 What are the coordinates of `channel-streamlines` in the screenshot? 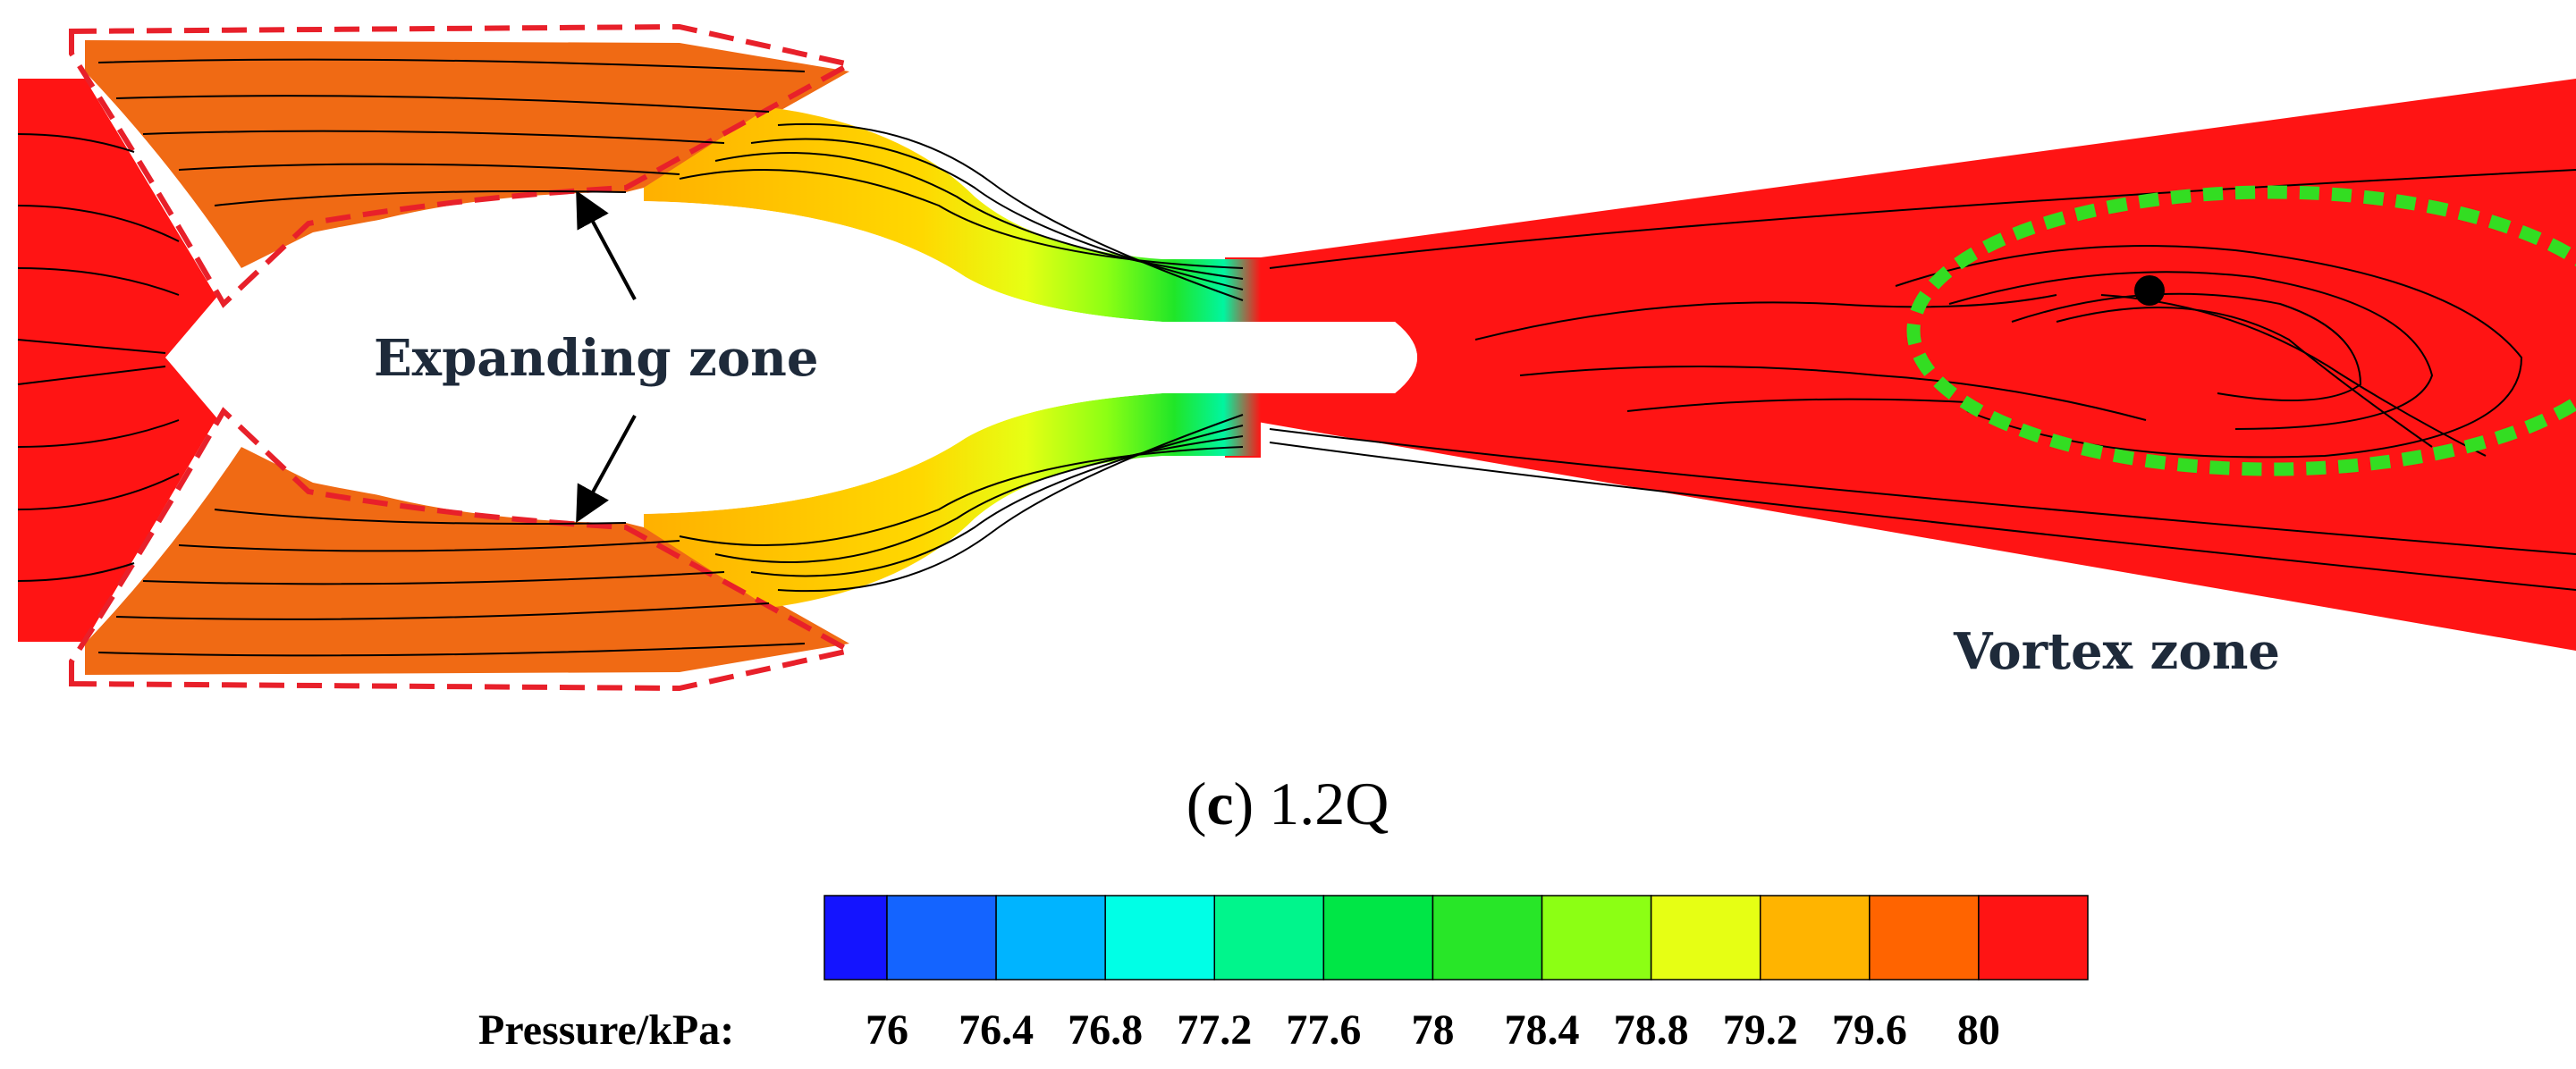 It's located at (961, 358).